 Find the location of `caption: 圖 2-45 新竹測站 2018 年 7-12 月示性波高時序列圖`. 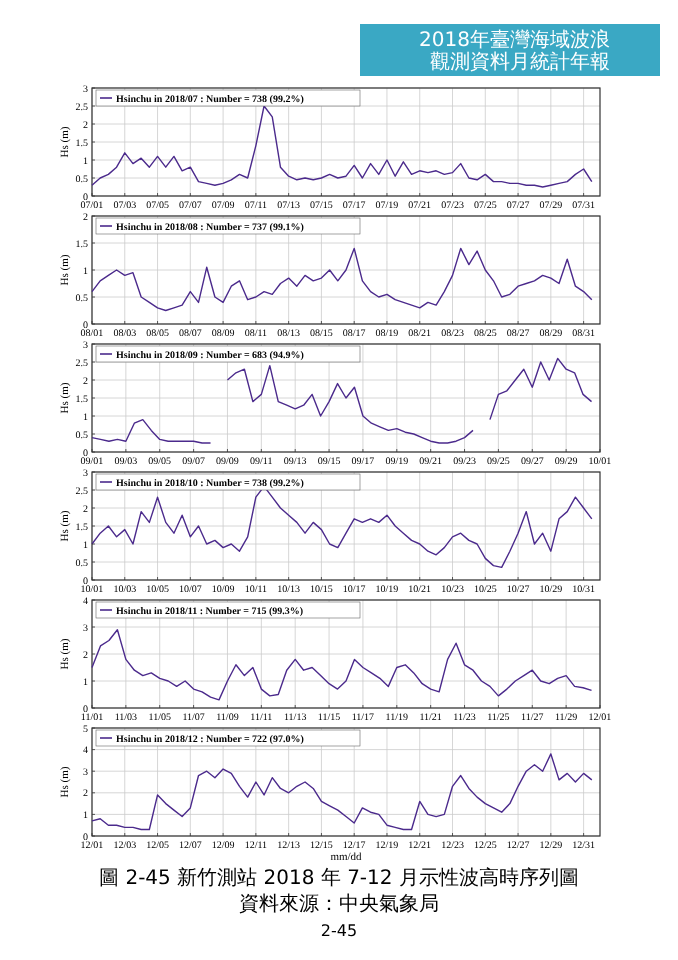

caption: 圖 2-45 新竹測站 2018 年 7-12 月示性波高時序列圖 is located at coordinates (339, 878).